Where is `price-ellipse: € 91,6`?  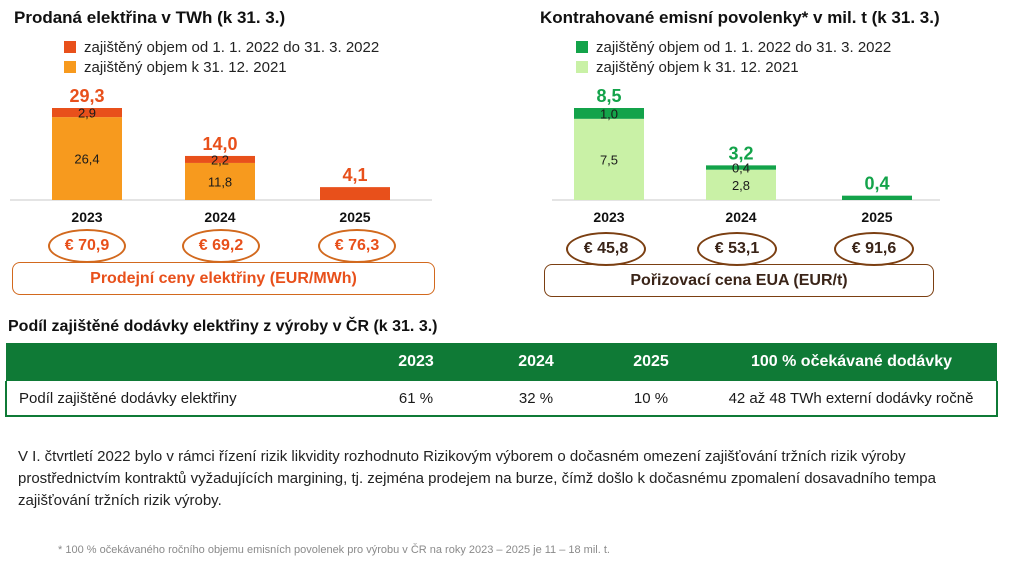 price-ellipse: € 91,6 is located at coordinates (874, 249).